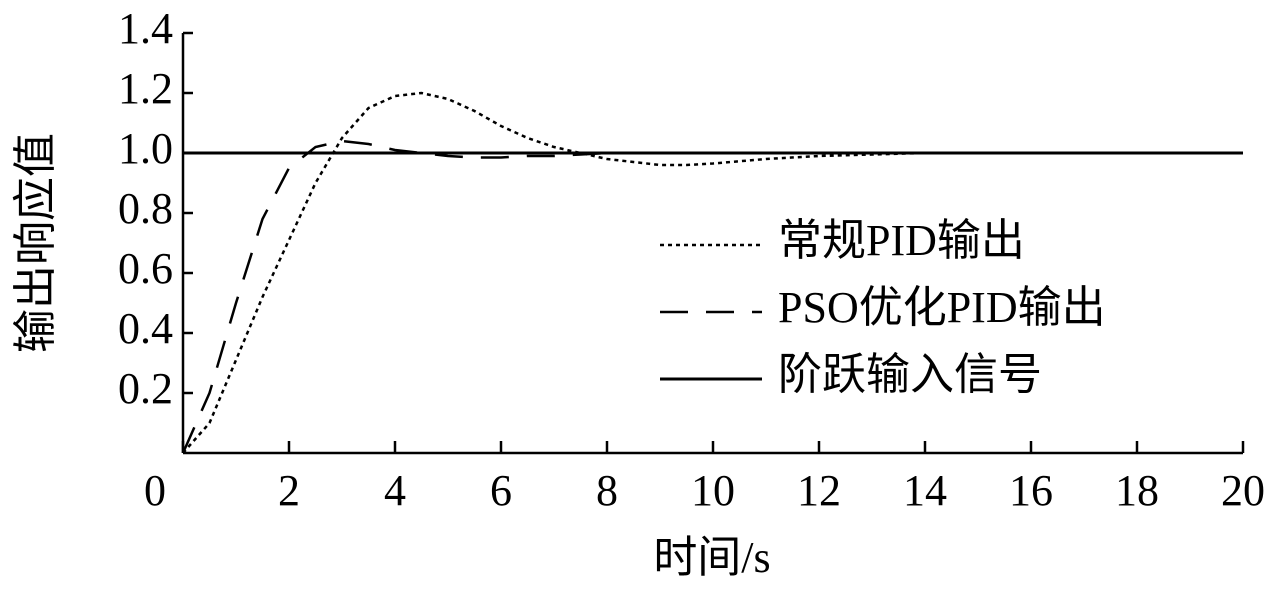  I want to click on legend-label: PSO优化PID输出, so click(942, 307).